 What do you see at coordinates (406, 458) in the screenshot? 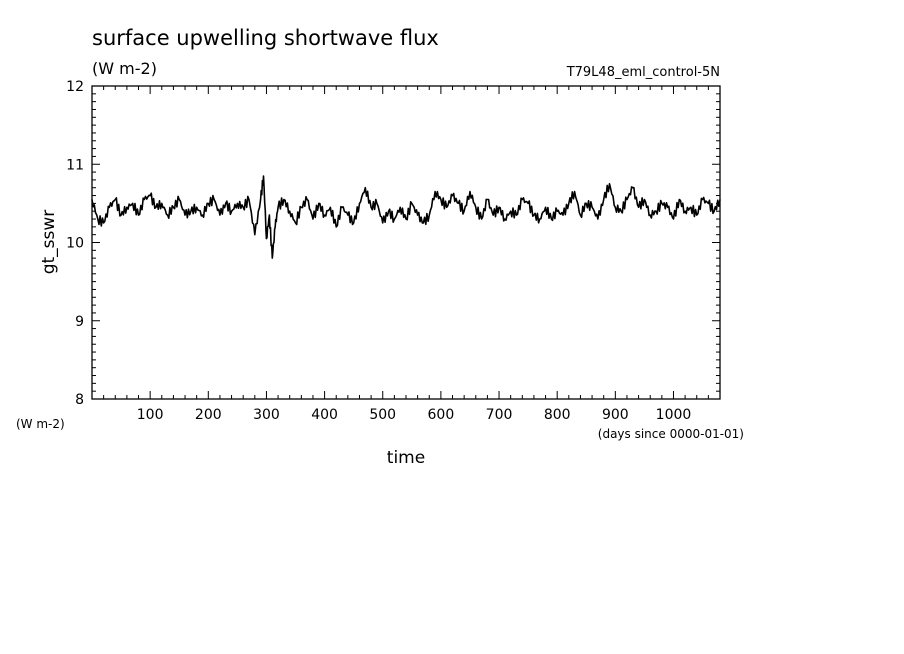
I see `x-axis-label: time` at bounding box center [406, 458].